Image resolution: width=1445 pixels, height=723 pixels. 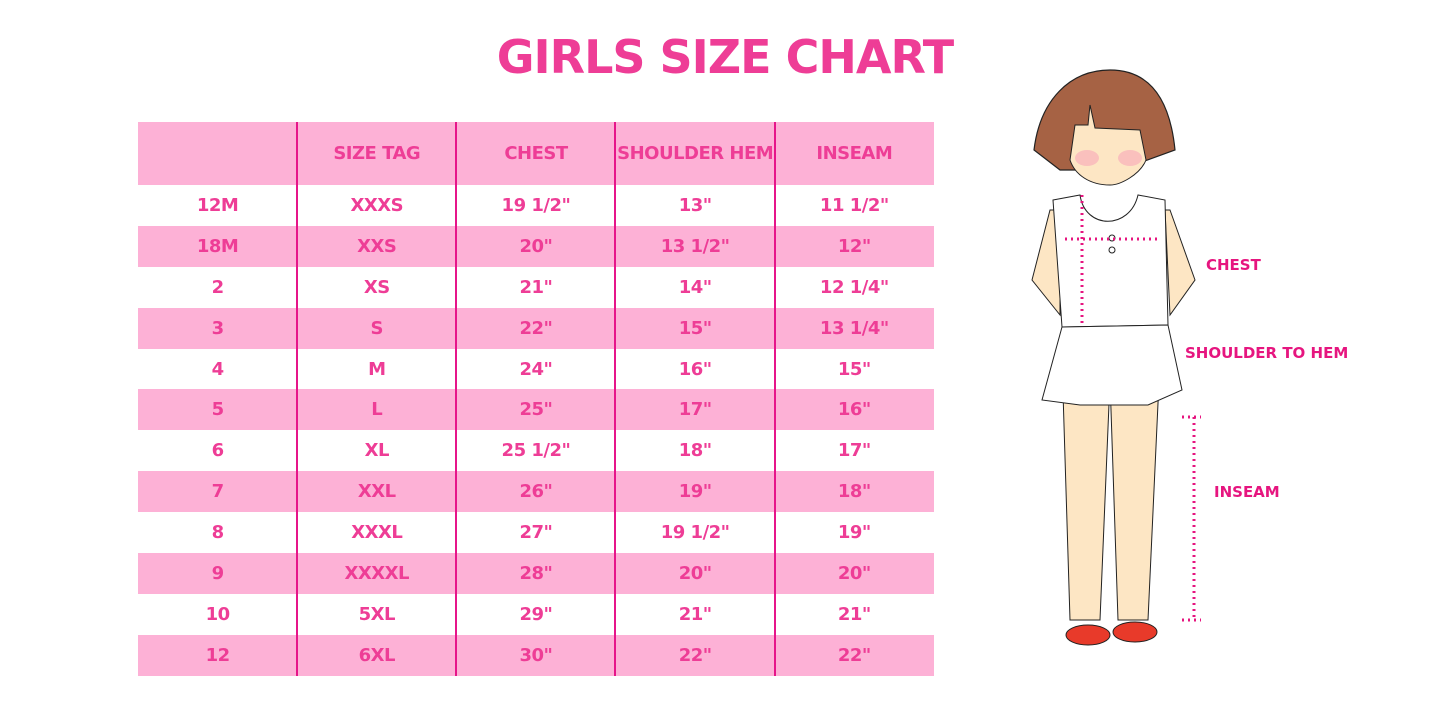 I want to click on table-row: 2 XS 21" 14" 12 1/4", so click(x=536, y=287).